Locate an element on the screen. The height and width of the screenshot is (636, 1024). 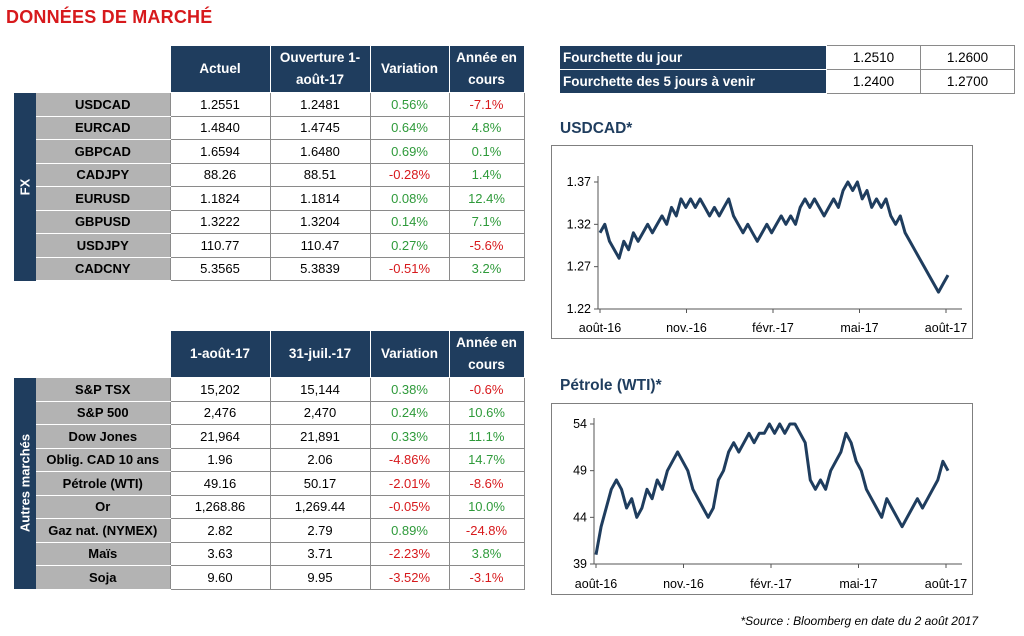
row-name: Pétrole (WTI) is located at coordinates (103, 483).